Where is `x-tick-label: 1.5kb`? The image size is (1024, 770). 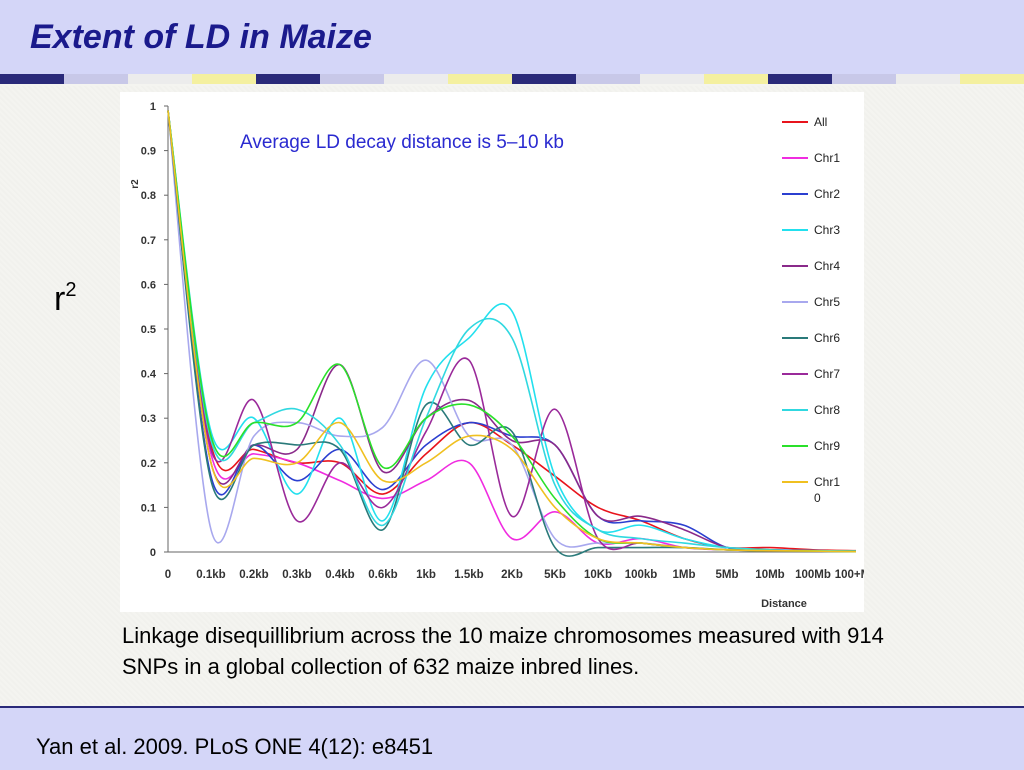
x-tick-label: 1.5kb is located at coordinates (468, 575).